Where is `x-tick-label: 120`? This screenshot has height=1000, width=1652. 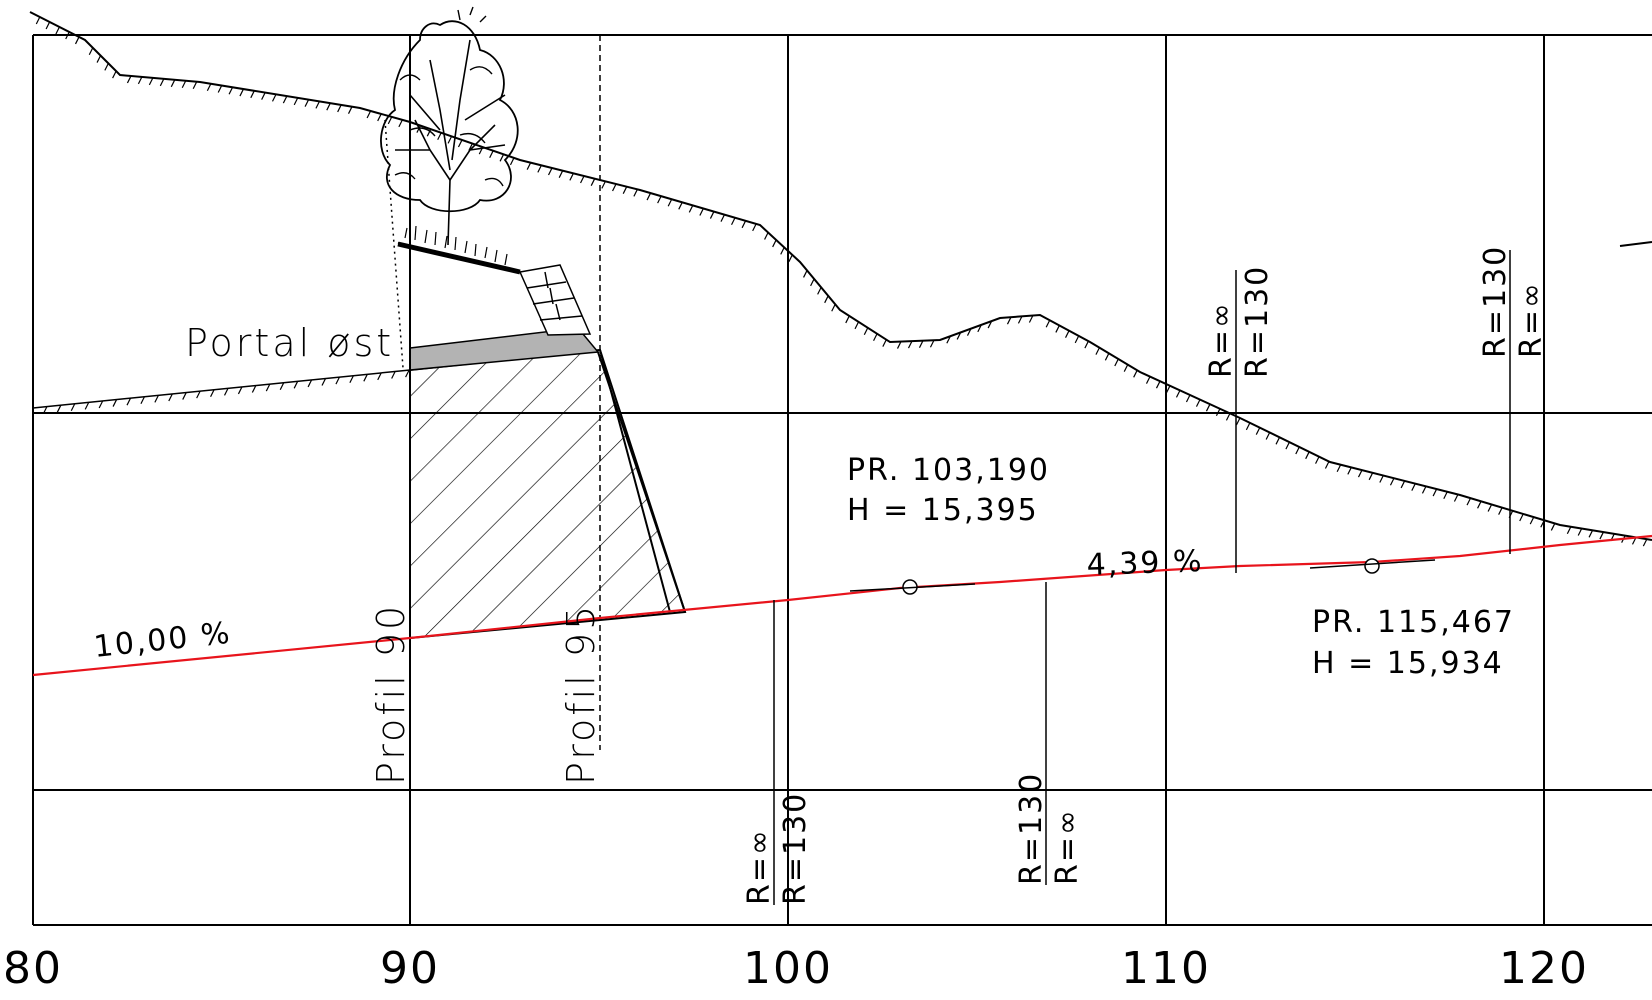
x-tick-label: 120 is located at coordinates (1544, 968).